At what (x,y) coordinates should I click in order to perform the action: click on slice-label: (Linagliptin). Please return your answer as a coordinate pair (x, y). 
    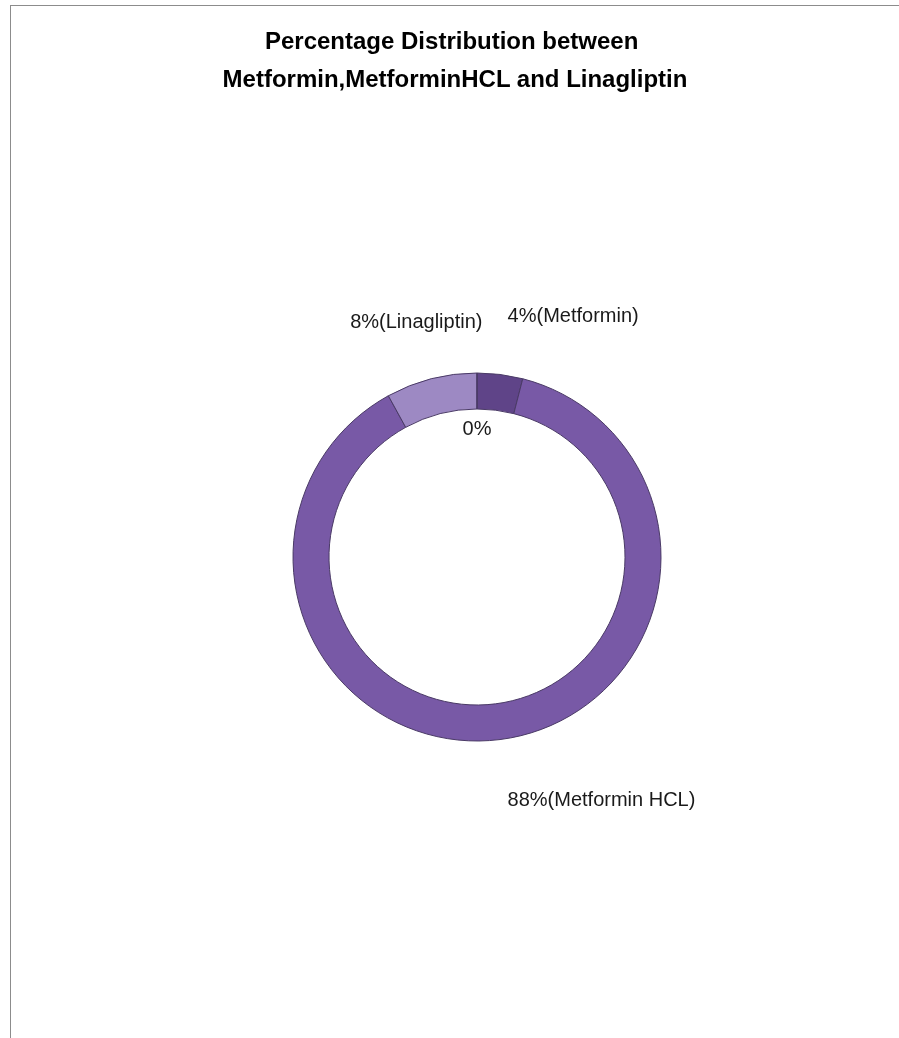
    Looking at the image, I should click on (431, 320).